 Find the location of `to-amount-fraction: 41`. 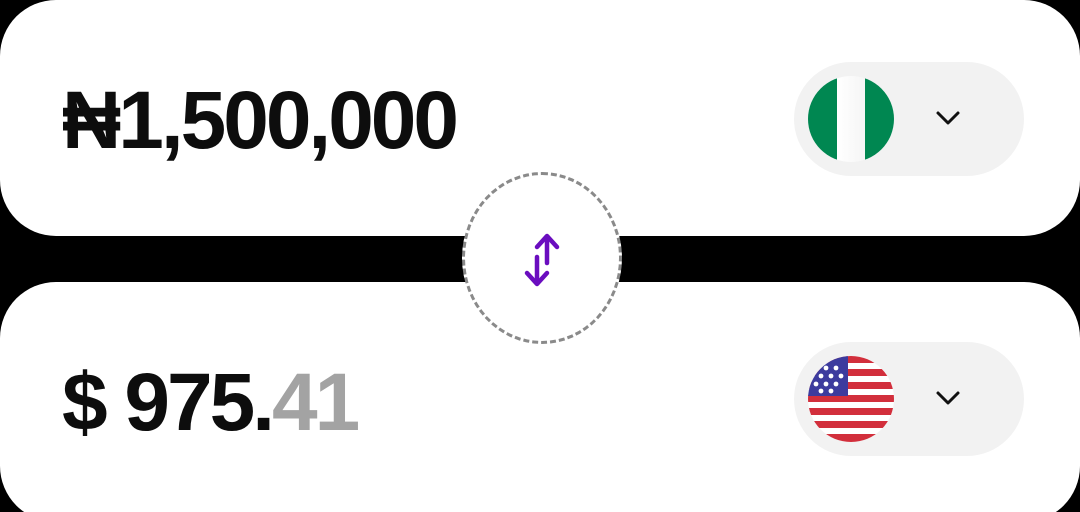

to-amount-fraction: 41 is located at coordinates (316, 402).